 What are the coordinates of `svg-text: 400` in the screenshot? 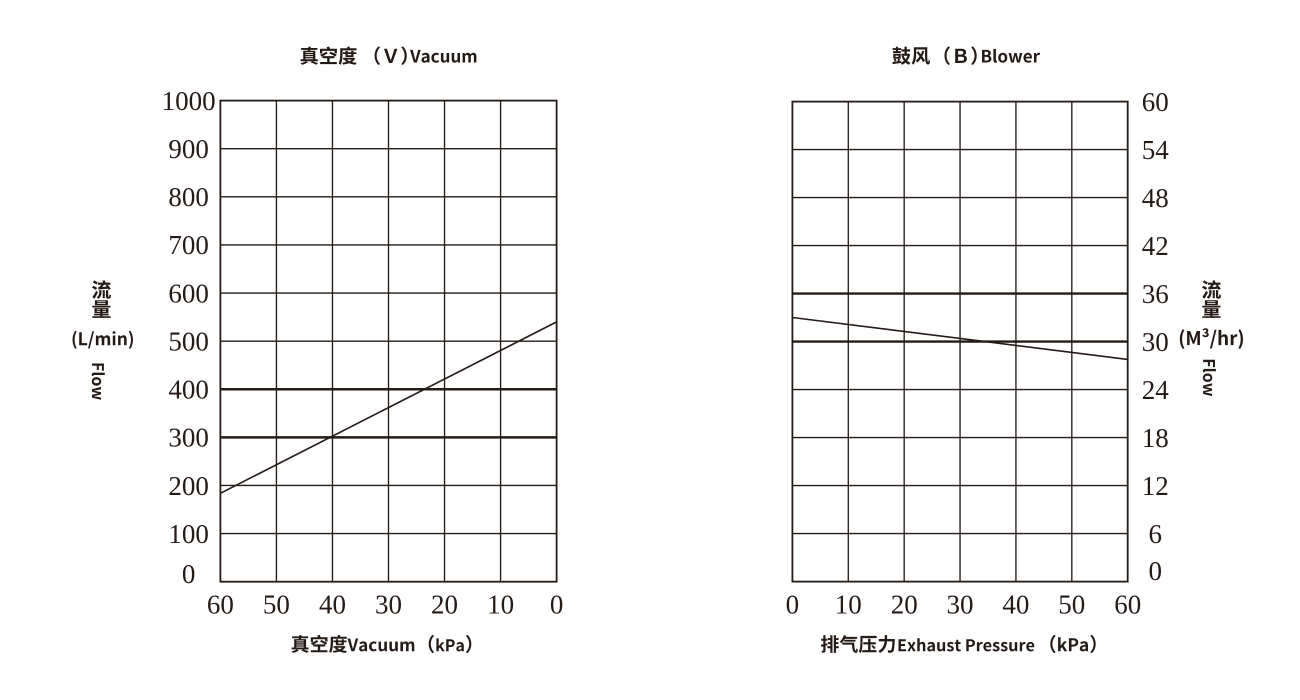 It's located at (188, 390).